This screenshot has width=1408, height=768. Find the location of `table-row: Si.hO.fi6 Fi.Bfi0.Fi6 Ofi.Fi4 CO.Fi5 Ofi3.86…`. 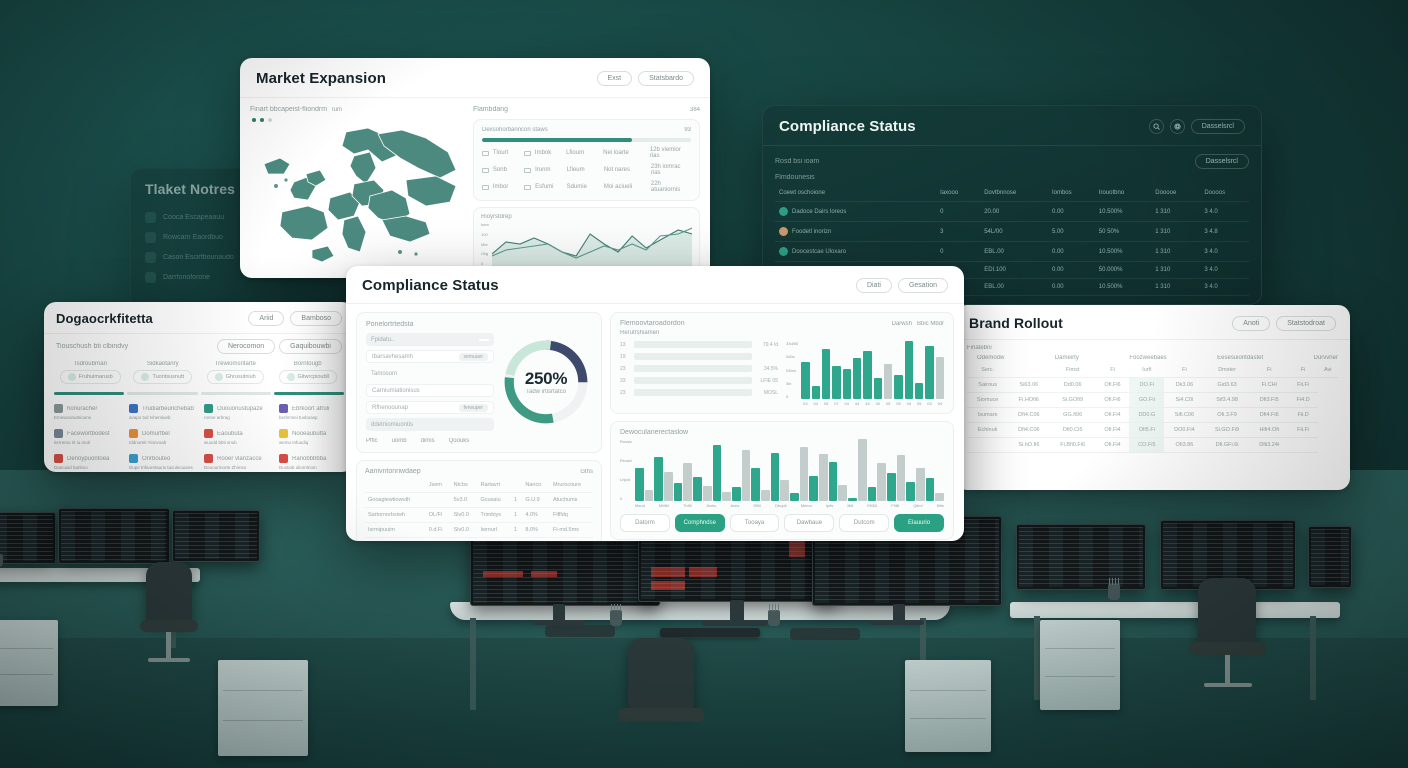

table-row: Si.hO.fi6 Fi.Bfi0.Fi6 Ofi.Fi4 CO.Fi5 Ofi3.86… is located at coordinates (1152, 445).